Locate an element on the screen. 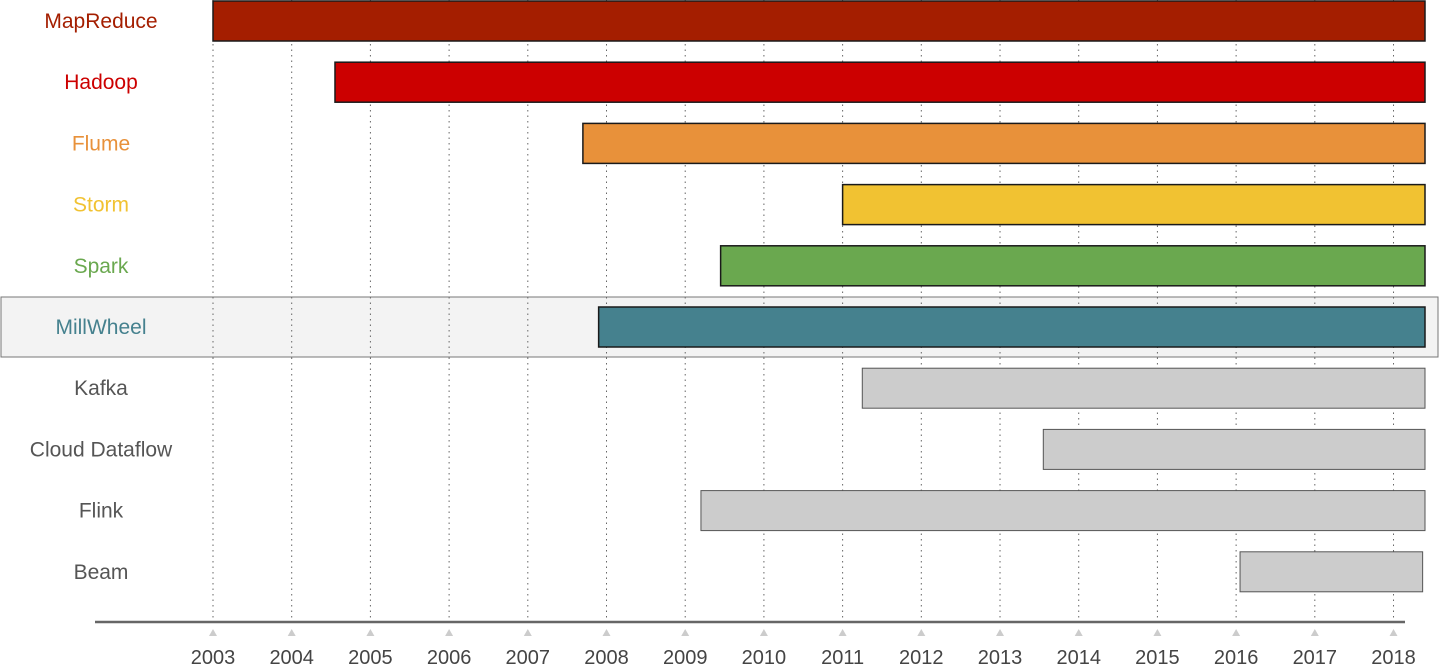  bar-kafka is located at coordinates (1143, 388).